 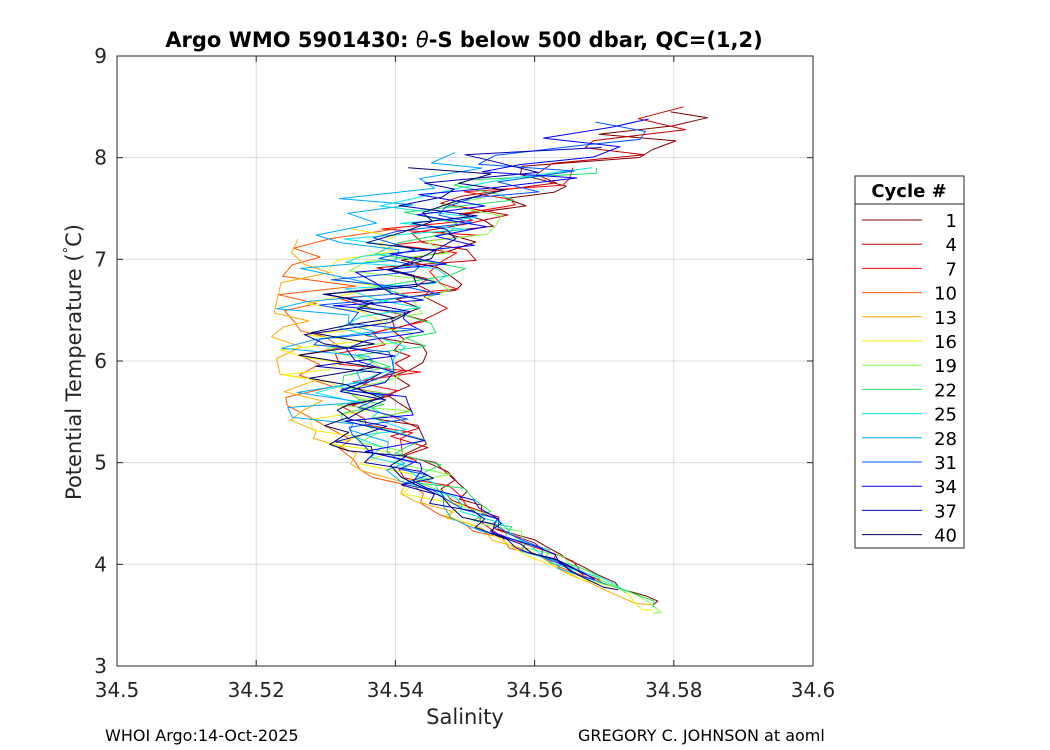 I want to click on legend-label-25: 25, so click(x=945, y=415).